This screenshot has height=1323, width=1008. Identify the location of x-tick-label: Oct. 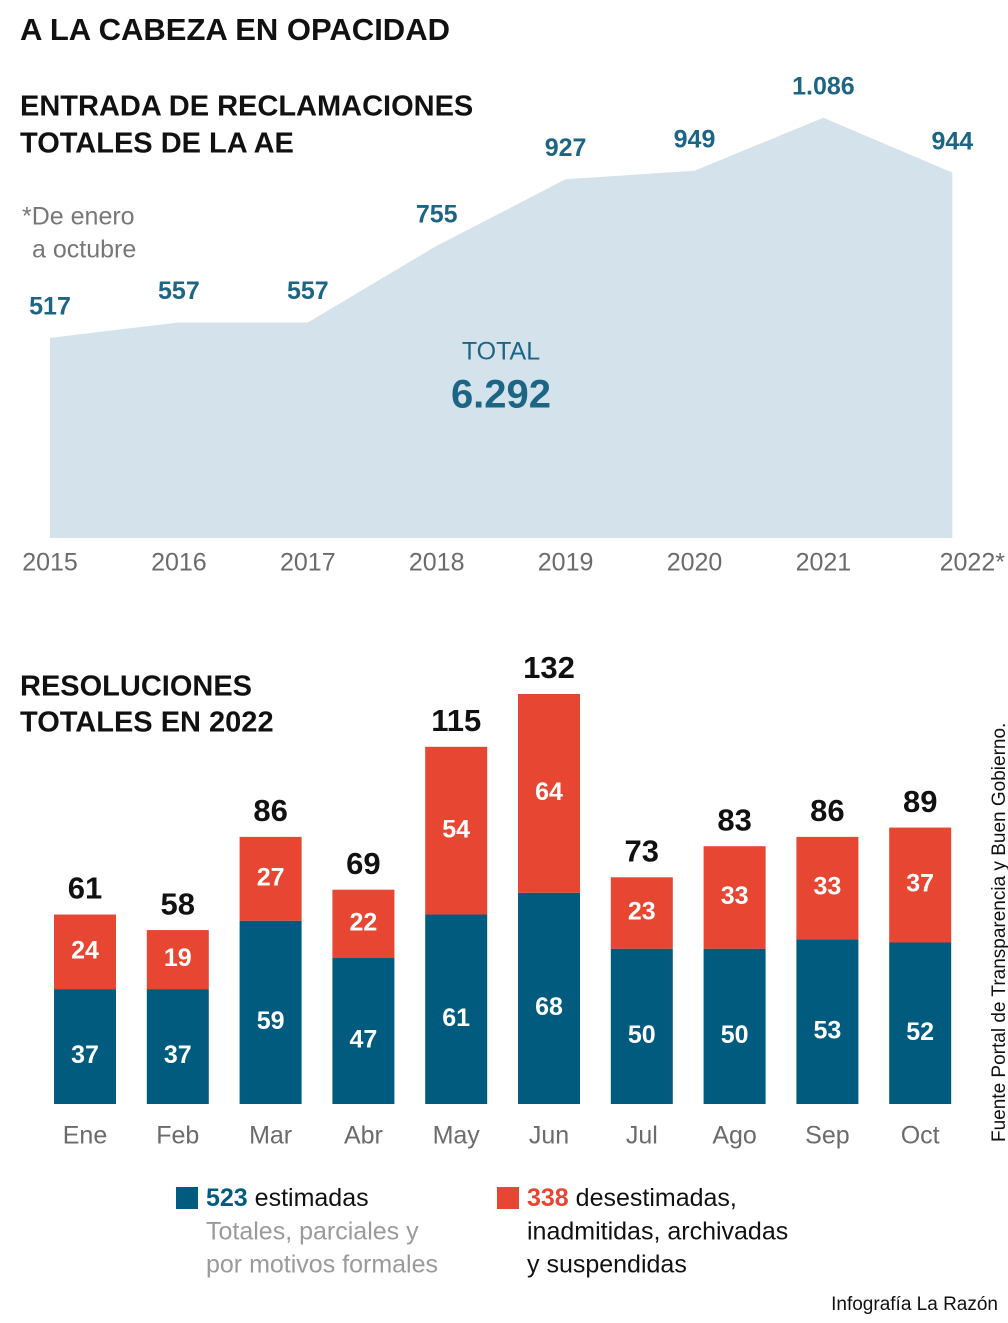
(920, 1136).